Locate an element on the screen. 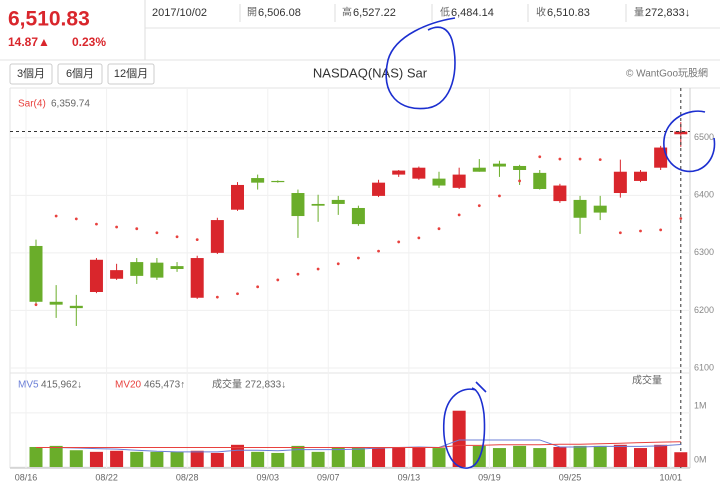 The image size is (720, 485). volume-axis-label: 成交量 is located at coordinates (647, 380).